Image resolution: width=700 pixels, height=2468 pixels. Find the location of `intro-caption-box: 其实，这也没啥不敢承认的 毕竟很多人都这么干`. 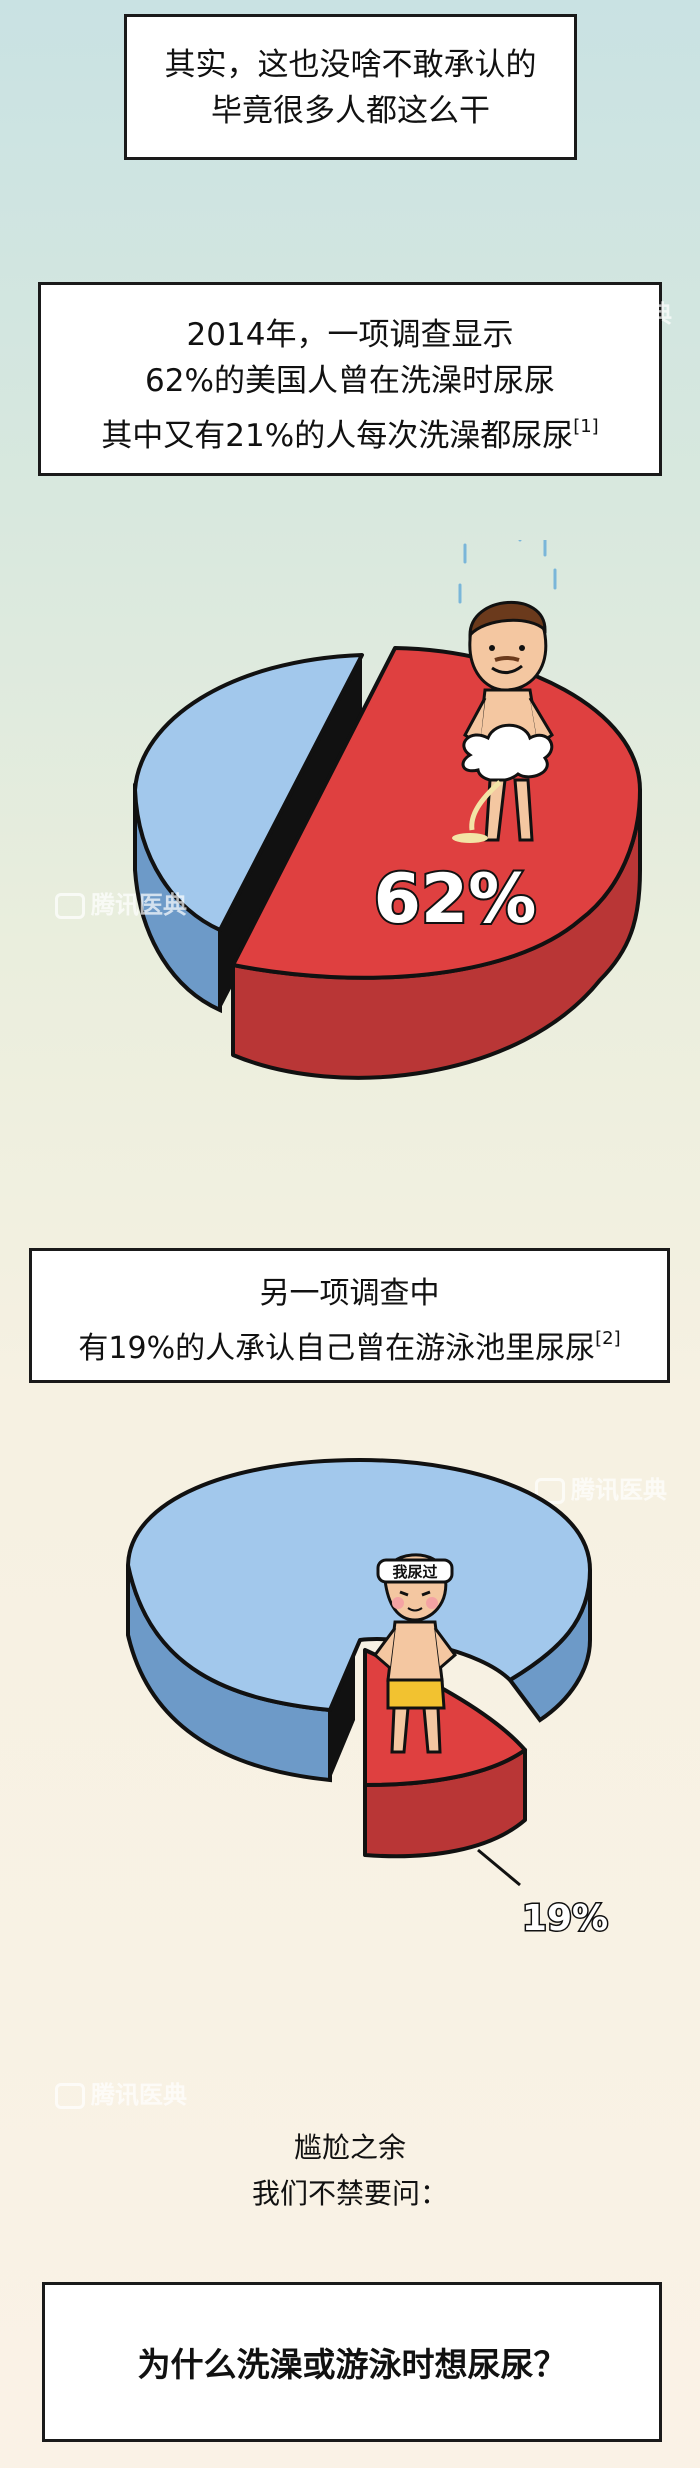

intro-caption-box: 其实，这也没啥不敢承认的 毕竟很多人都这么干 is located at coordinates (350, 87).